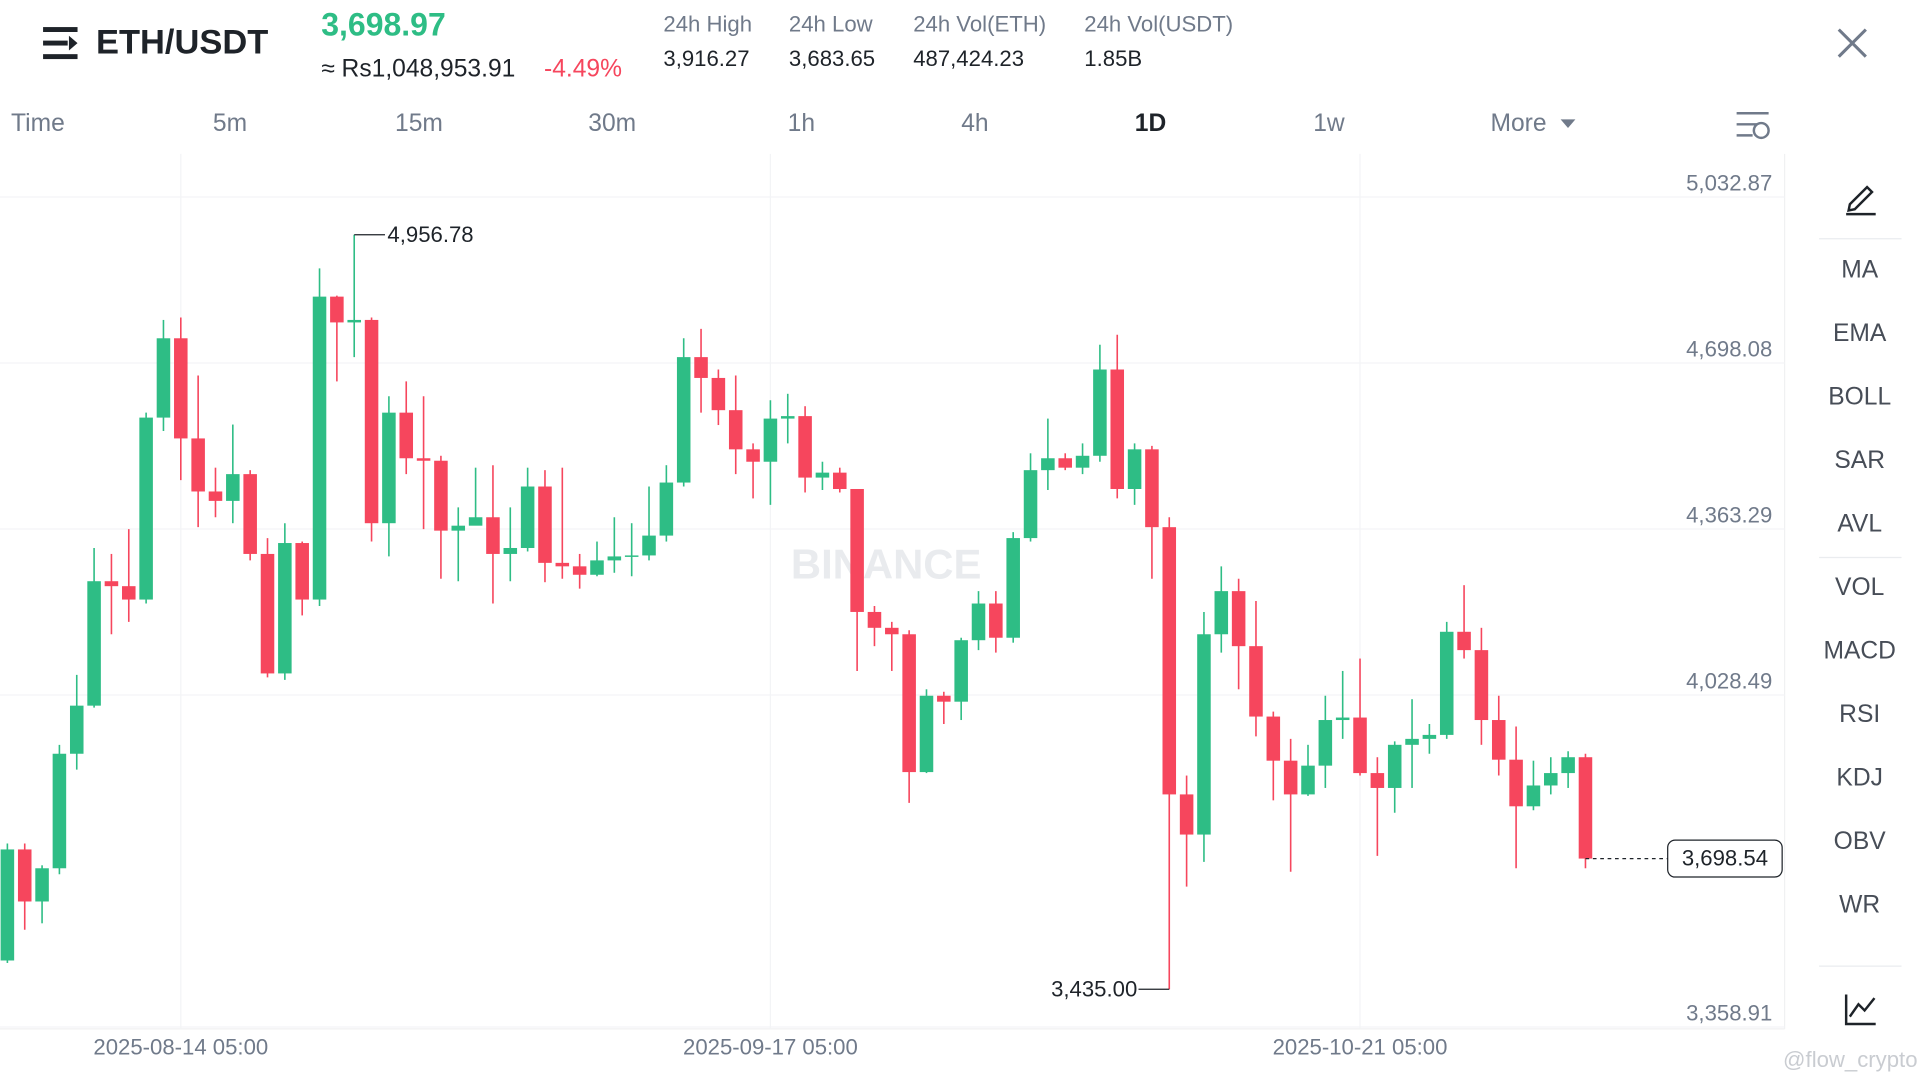 This screenshot has width=1920, height=1080. I want to click on indicator: WR, so click(1859, 904).